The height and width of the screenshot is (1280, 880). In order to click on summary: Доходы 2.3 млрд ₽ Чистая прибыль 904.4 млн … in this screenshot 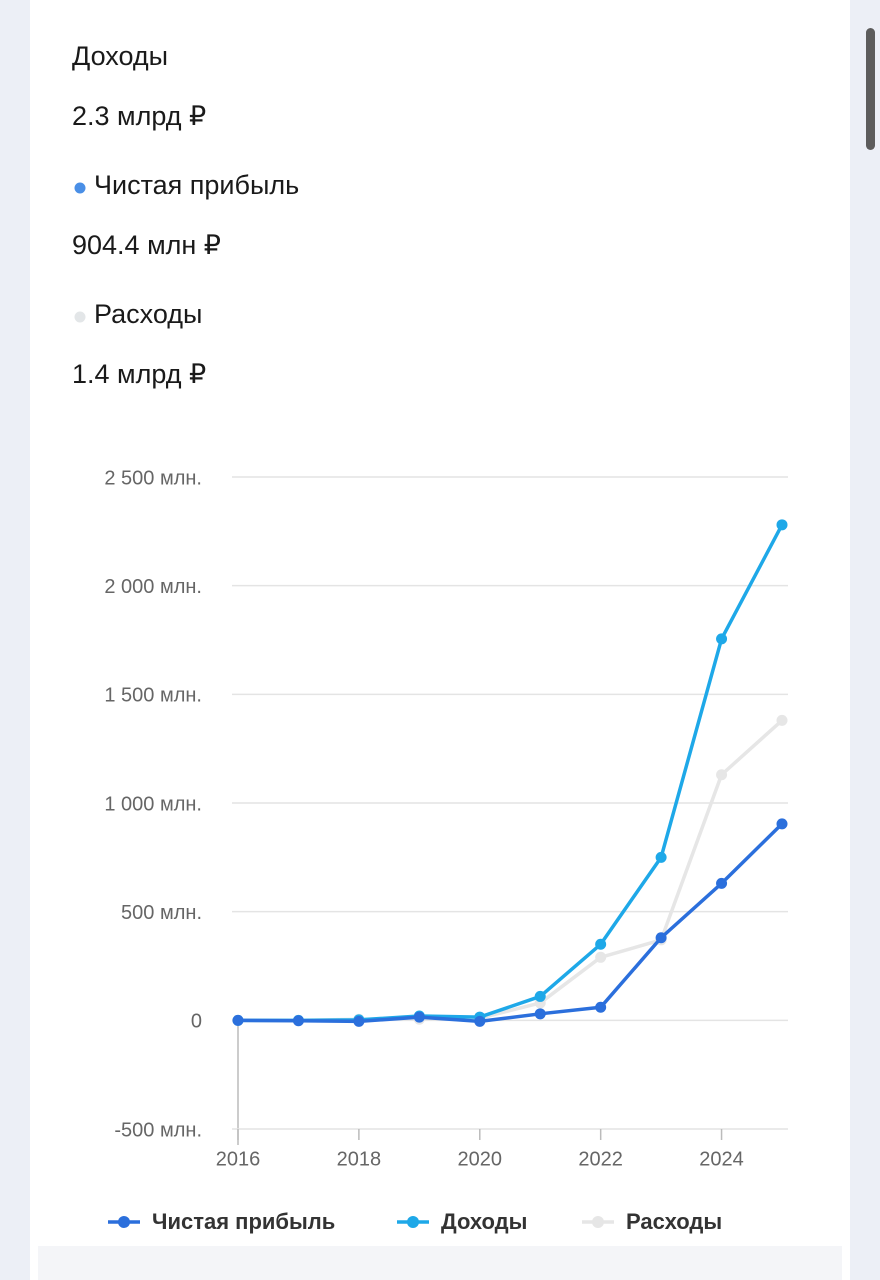, I will do `click(185, 215)`.